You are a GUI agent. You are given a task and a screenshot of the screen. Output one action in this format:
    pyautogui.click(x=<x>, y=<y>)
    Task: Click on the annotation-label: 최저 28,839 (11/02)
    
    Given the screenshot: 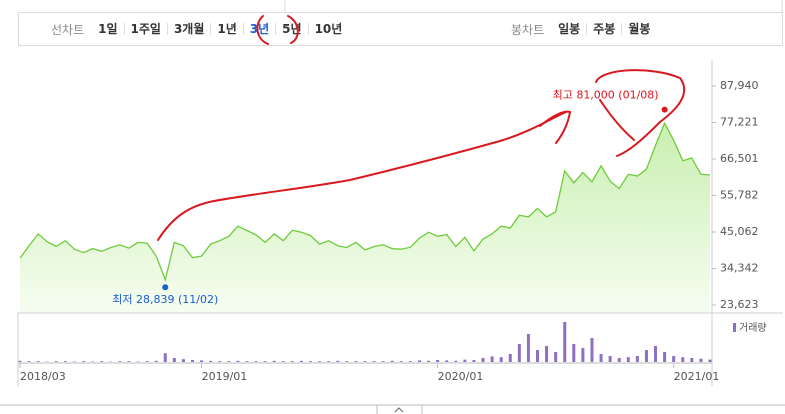 What is the action you would take?
    pyautogui.click(x=165, y=299)
    